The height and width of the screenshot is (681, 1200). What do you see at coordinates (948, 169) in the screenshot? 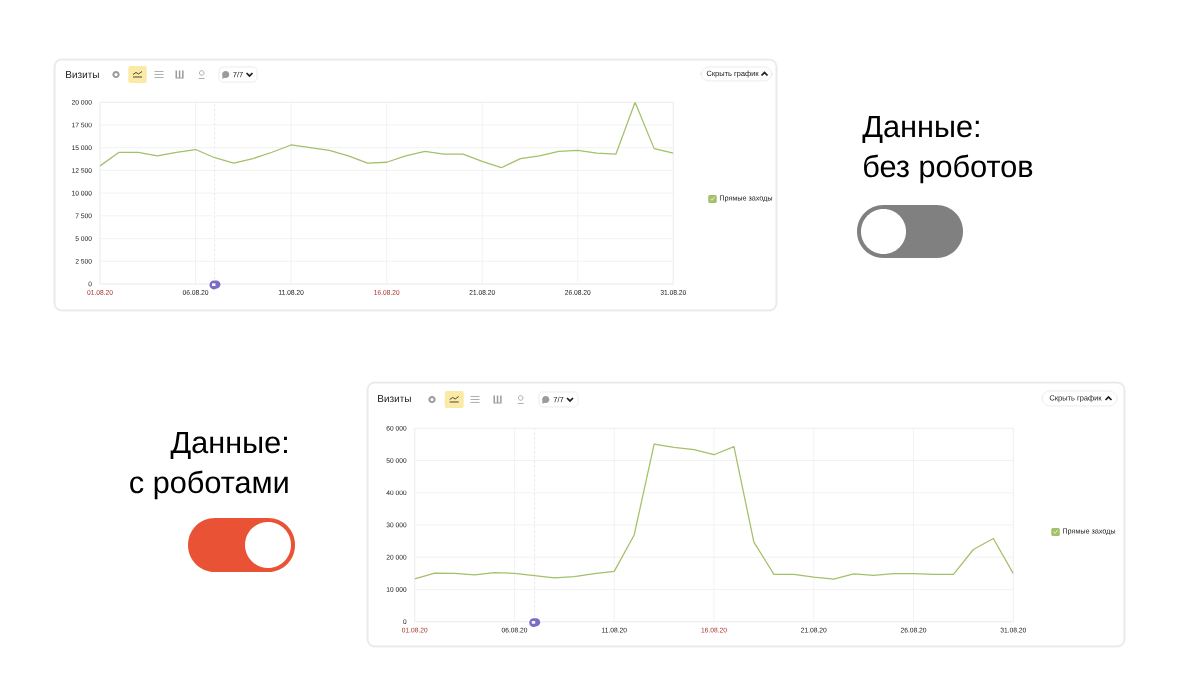
I see `text: без роботов` at bounding box center [948, 169].